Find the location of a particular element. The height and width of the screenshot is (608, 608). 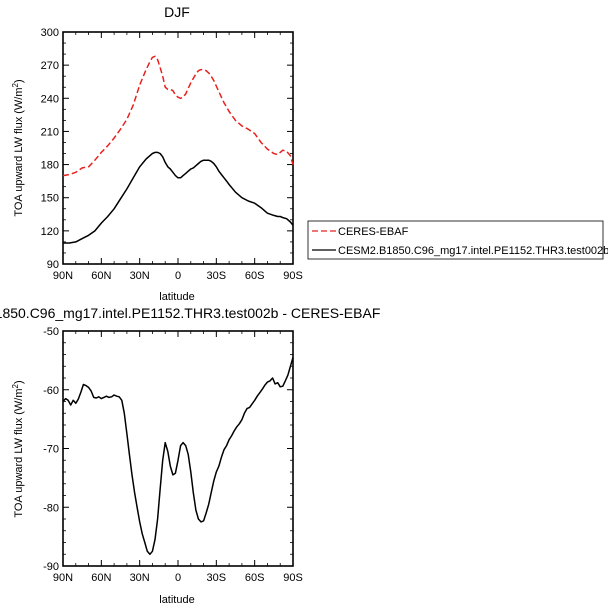

legend-ceres-label: CERES-EBAF is located at coordinates (373, 232).